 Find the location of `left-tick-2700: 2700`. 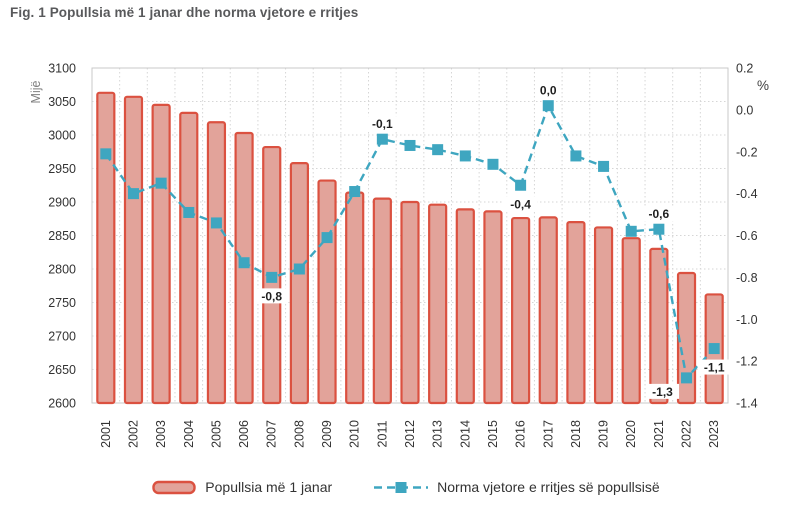

left-tick-2700: 2700 is located at coordinates (62, 337).